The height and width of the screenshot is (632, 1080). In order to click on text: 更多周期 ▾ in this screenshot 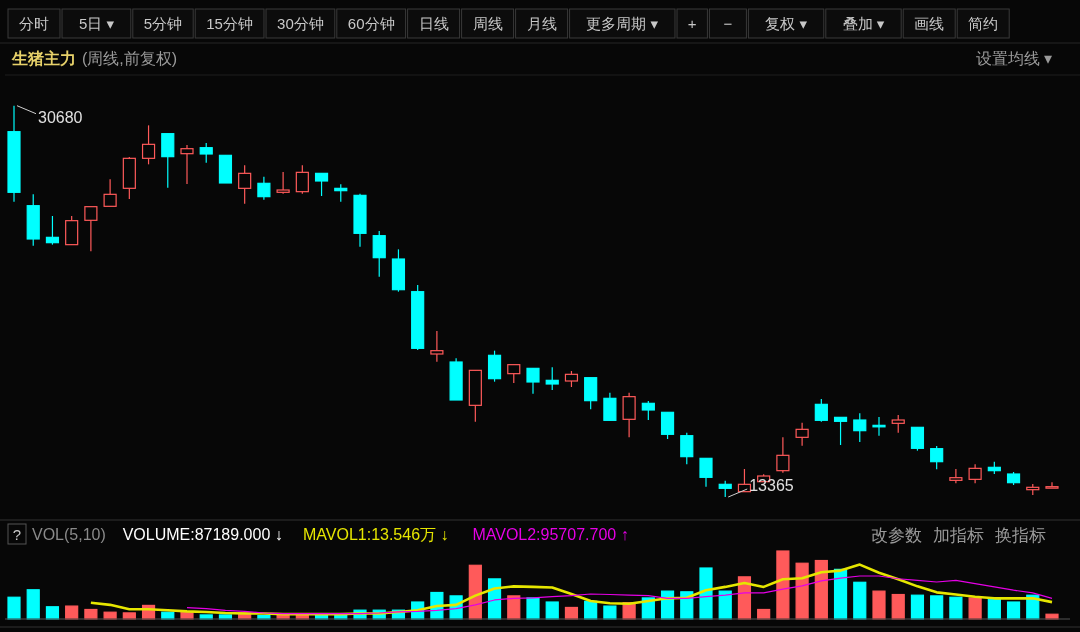, I will do `click(622, 23)`.